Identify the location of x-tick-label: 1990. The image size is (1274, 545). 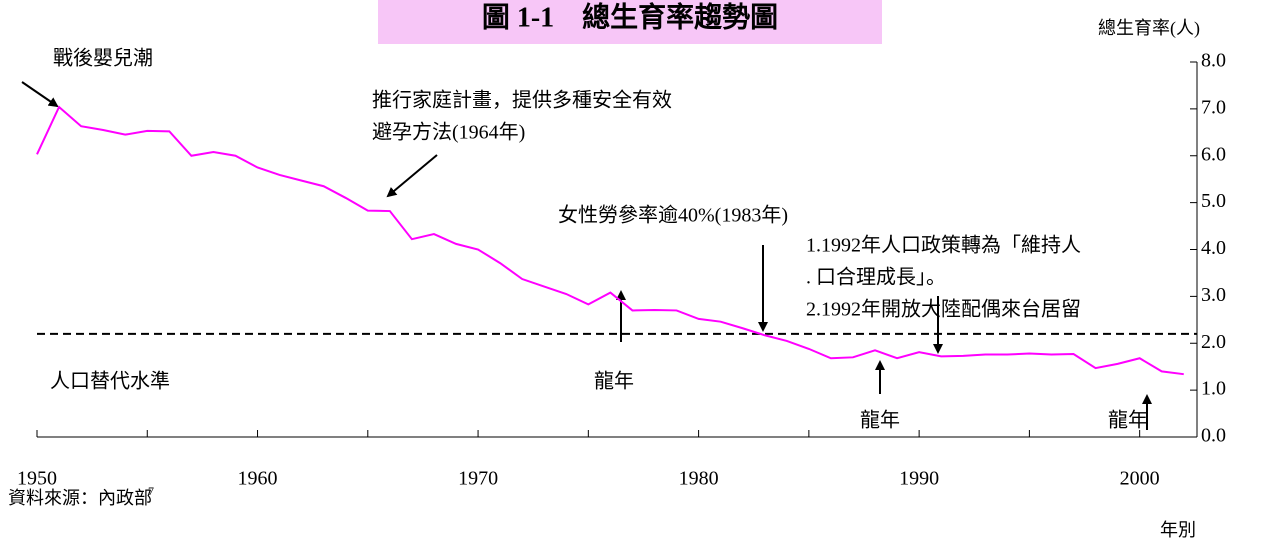
(919, 479).